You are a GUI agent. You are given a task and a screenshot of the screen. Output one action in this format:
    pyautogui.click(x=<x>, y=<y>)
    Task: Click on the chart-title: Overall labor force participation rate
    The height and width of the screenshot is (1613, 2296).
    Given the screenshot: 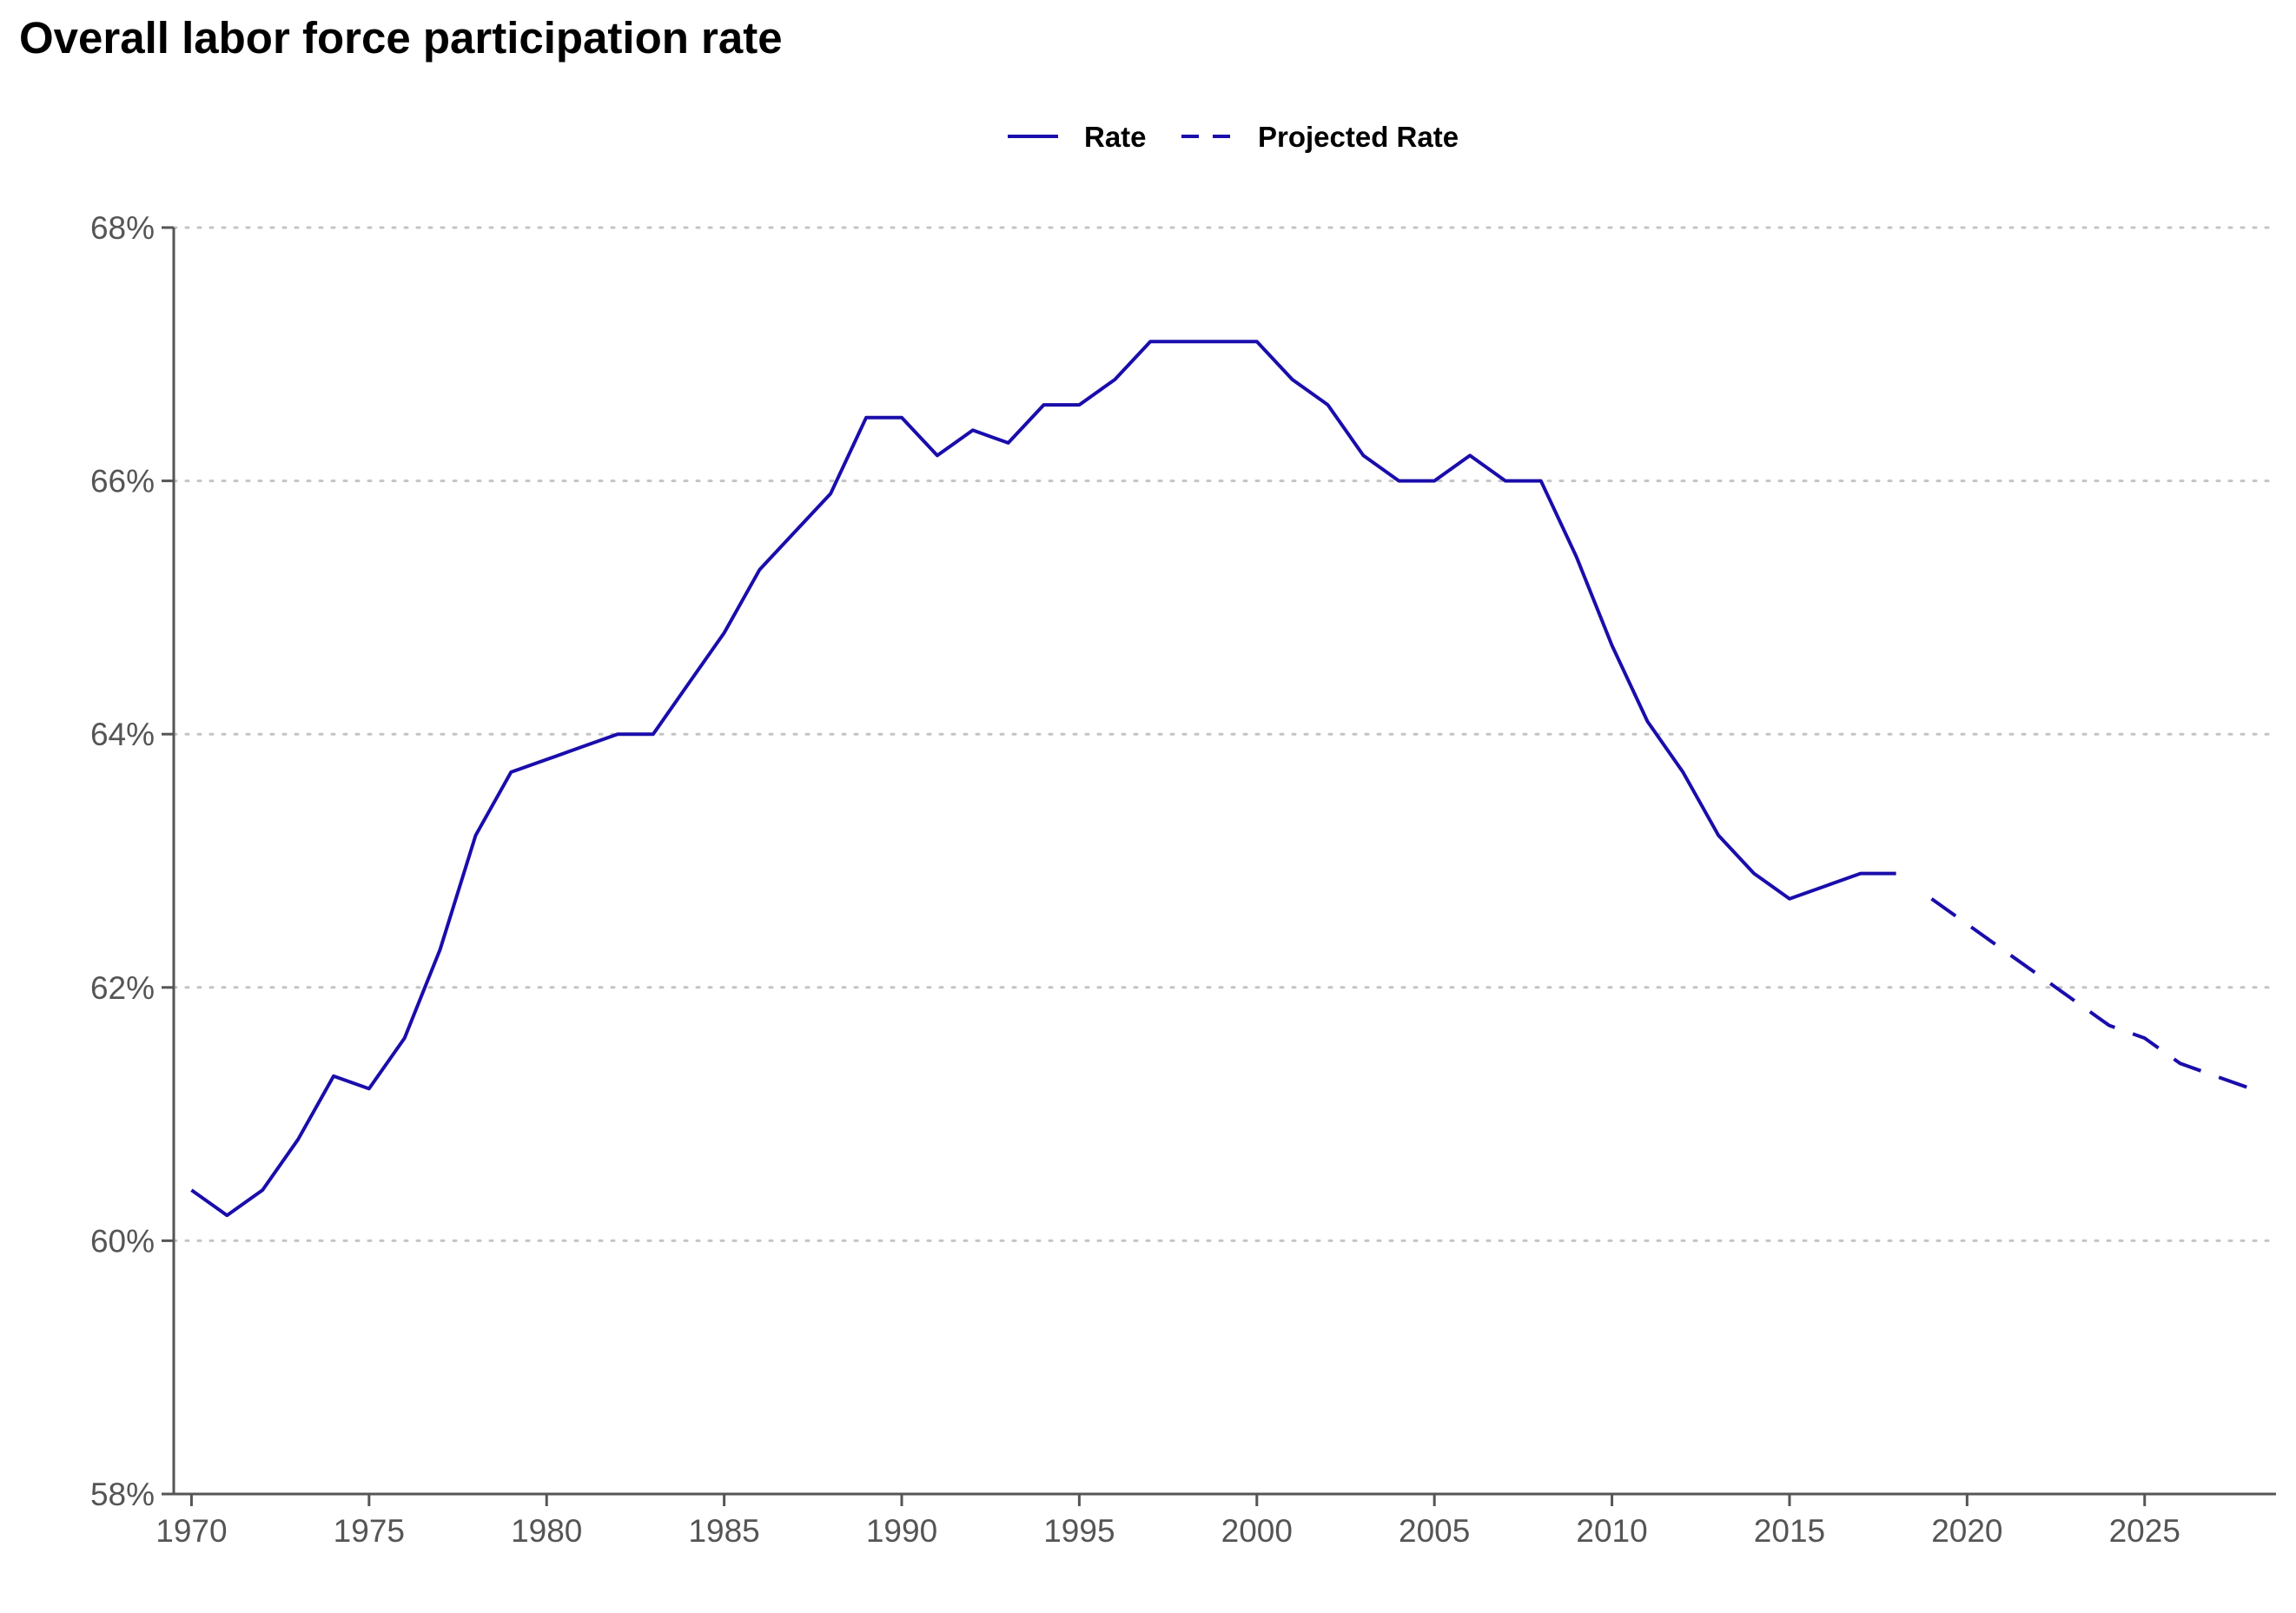 What is the action you would take?
    pyautogui.click(x=401, y=38)
    